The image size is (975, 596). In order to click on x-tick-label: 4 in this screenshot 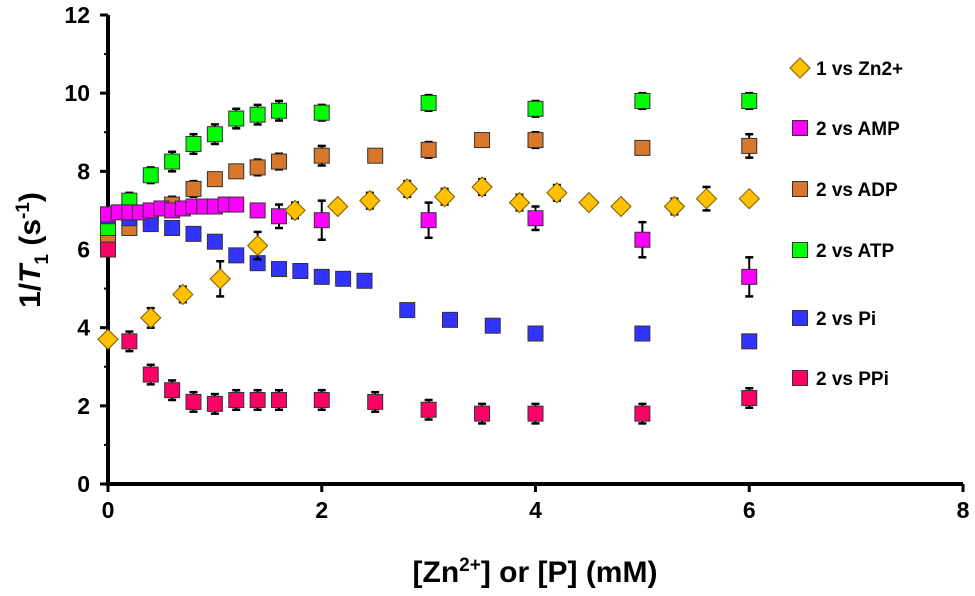, I will do `click(535, 510)`.